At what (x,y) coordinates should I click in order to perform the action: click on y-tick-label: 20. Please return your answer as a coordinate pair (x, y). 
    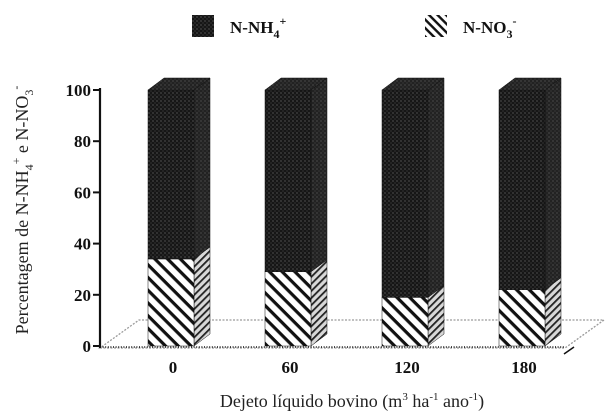
    Looking at the image, I should click on (82, 295).